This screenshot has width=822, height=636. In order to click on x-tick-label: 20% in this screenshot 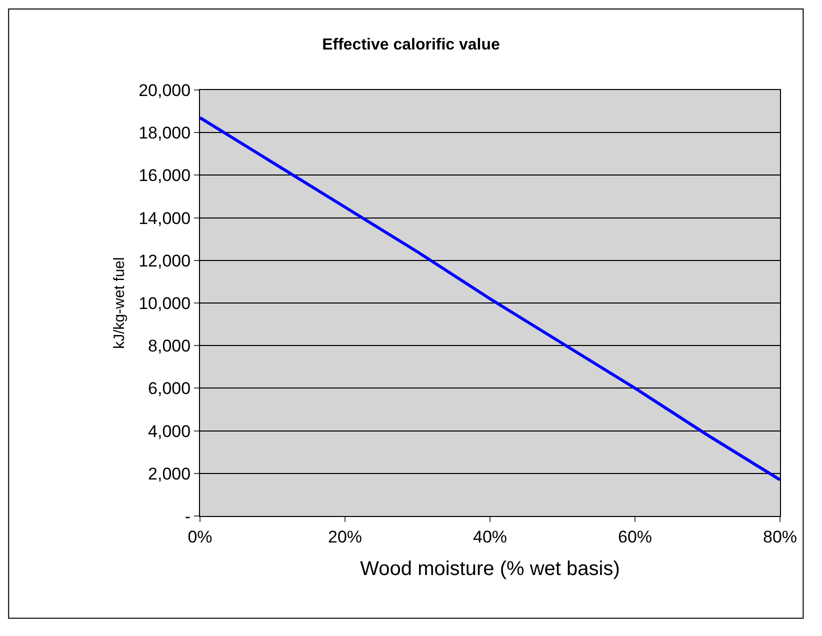, I will do `click(345, 536)`.